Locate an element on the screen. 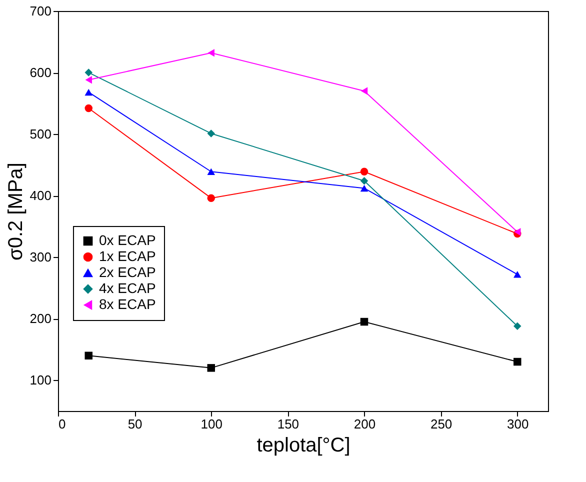 Image resolution: width=586 pixels, height=482 pixels. y-tick-label: 100 is located at coordinates (41, 380).